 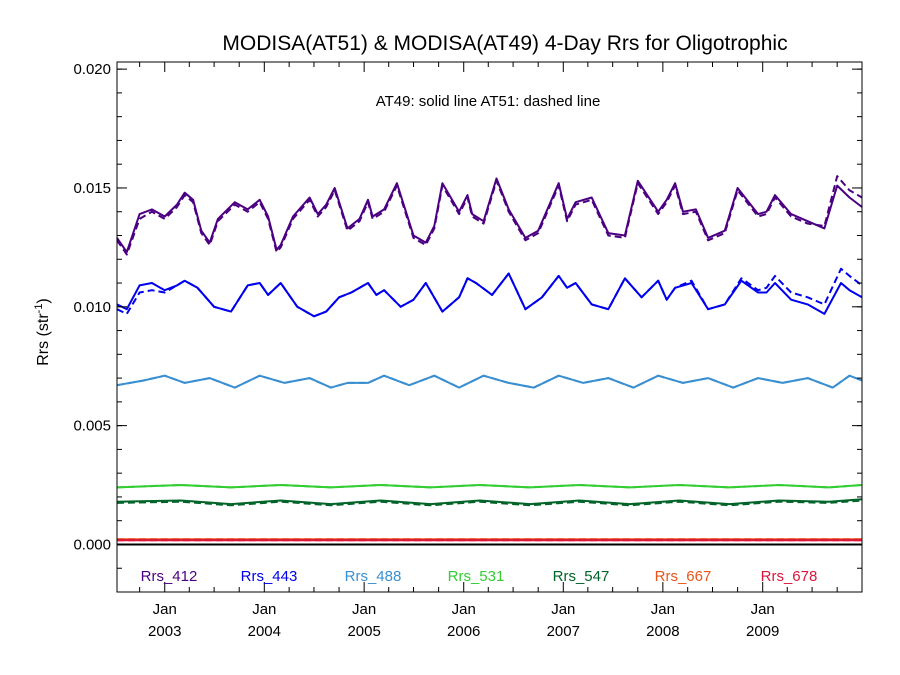 What do you see at coordinates (269, 576) in the screenshot?
I see `legend-entry: Rrs_443` at bounding box center [269, 576].